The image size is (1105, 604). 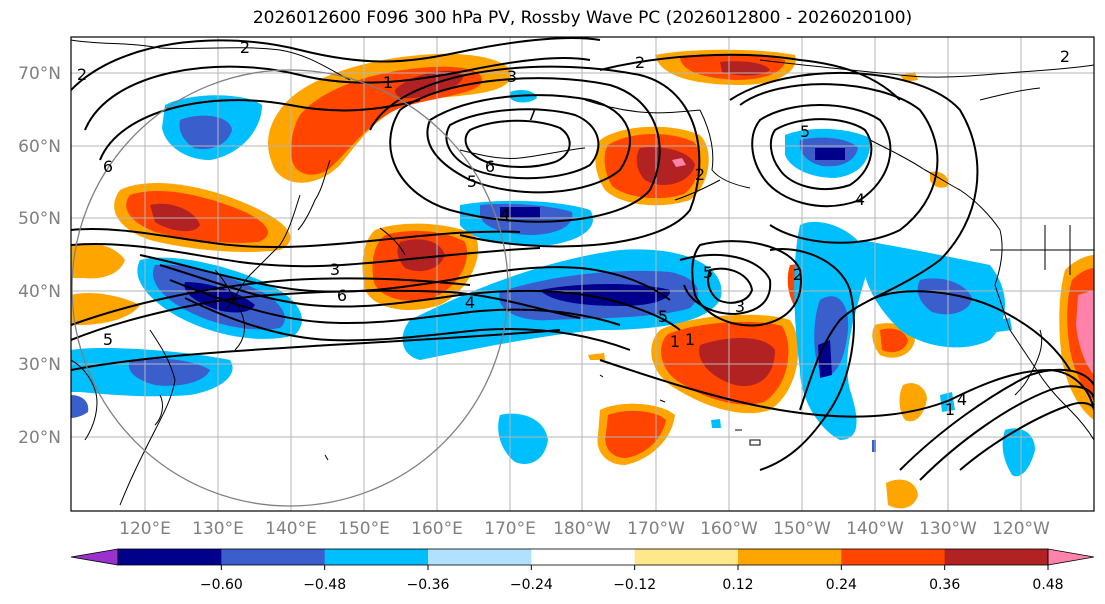 What do you see at coordinates (428, 585) in the screenshot?
I see `colorbar-tick-label: −0.36` at bounding box center [428, 585].